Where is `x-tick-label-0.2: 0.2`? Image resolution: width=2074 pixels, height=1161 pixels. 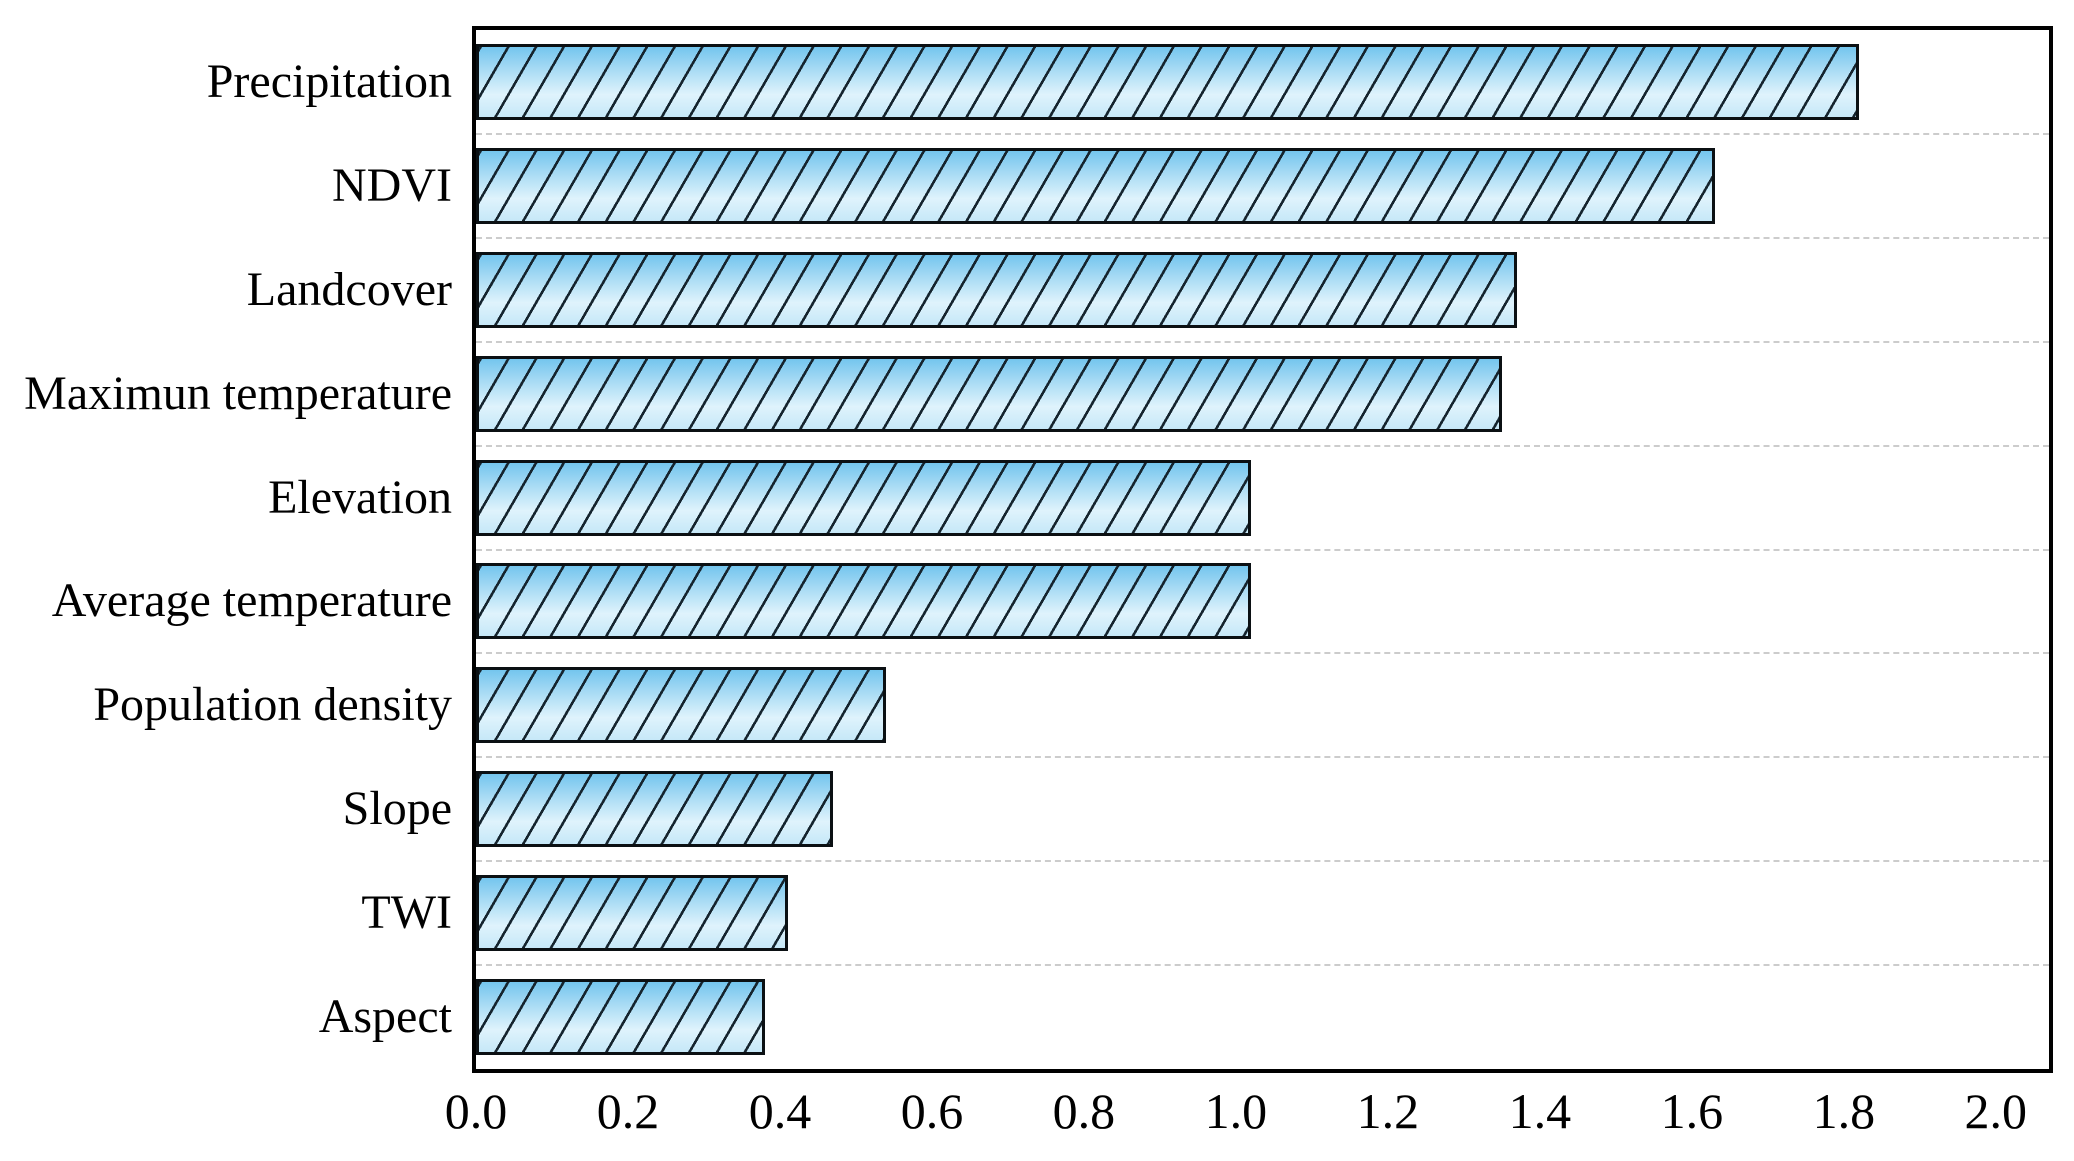
x-tick-label-0.2: 0.2 is located at coordinates (628, 1111).